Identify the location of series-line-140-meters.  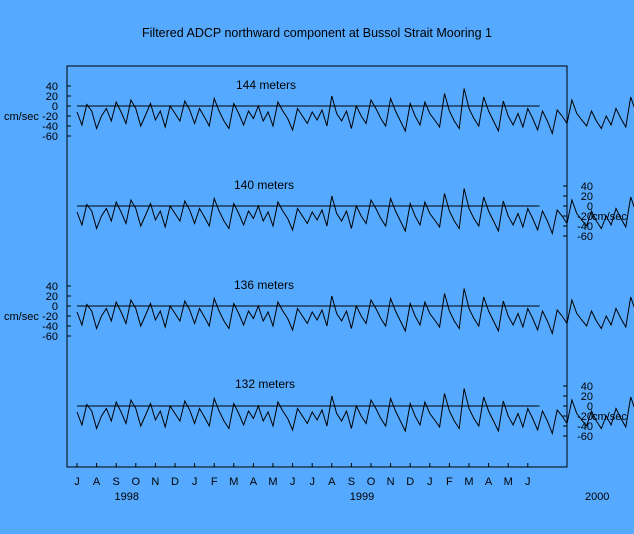
(355, 212).